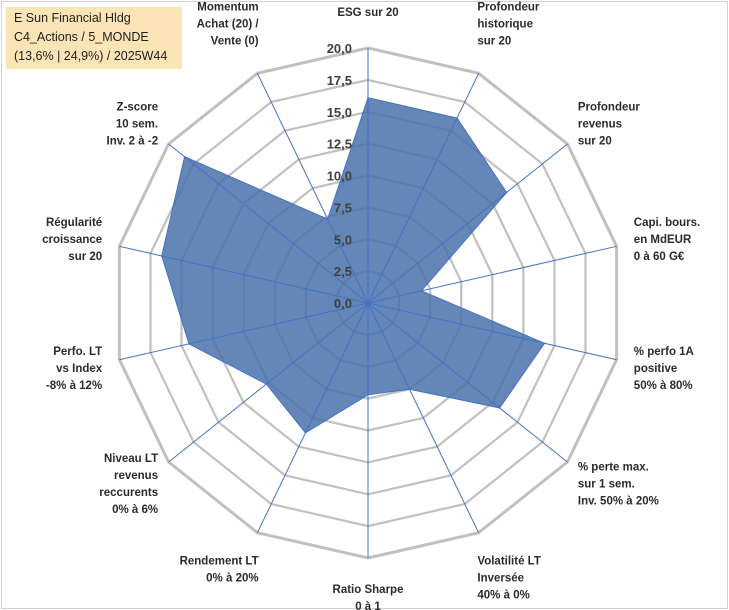  I want to click on axis-label: Z-score 10 sem. Inv. 2 à -2, so click(133, 124).